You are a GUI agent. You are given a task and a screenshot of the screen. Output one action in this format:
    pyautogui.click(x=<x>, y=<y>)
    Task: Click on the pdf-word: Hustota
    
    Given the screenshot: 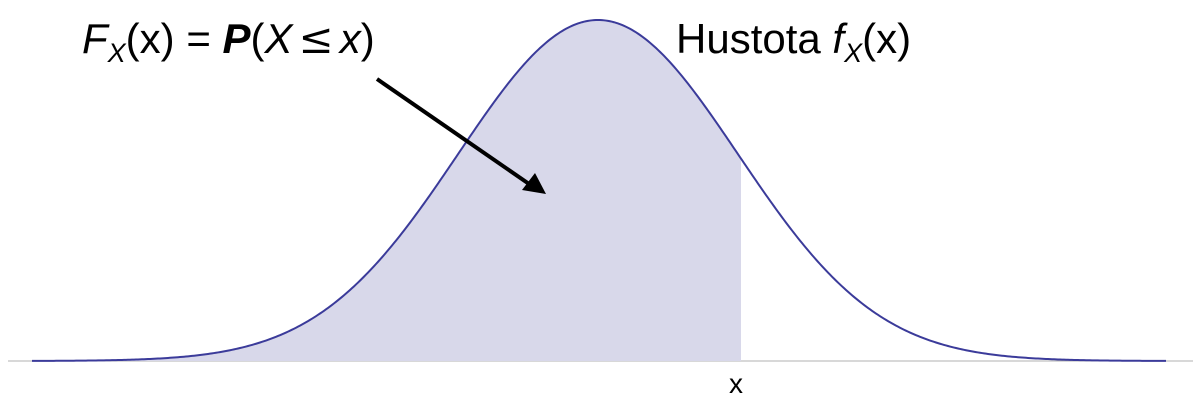 What is the action you would take?
    pyautogui.click(x=754, y=38)
    